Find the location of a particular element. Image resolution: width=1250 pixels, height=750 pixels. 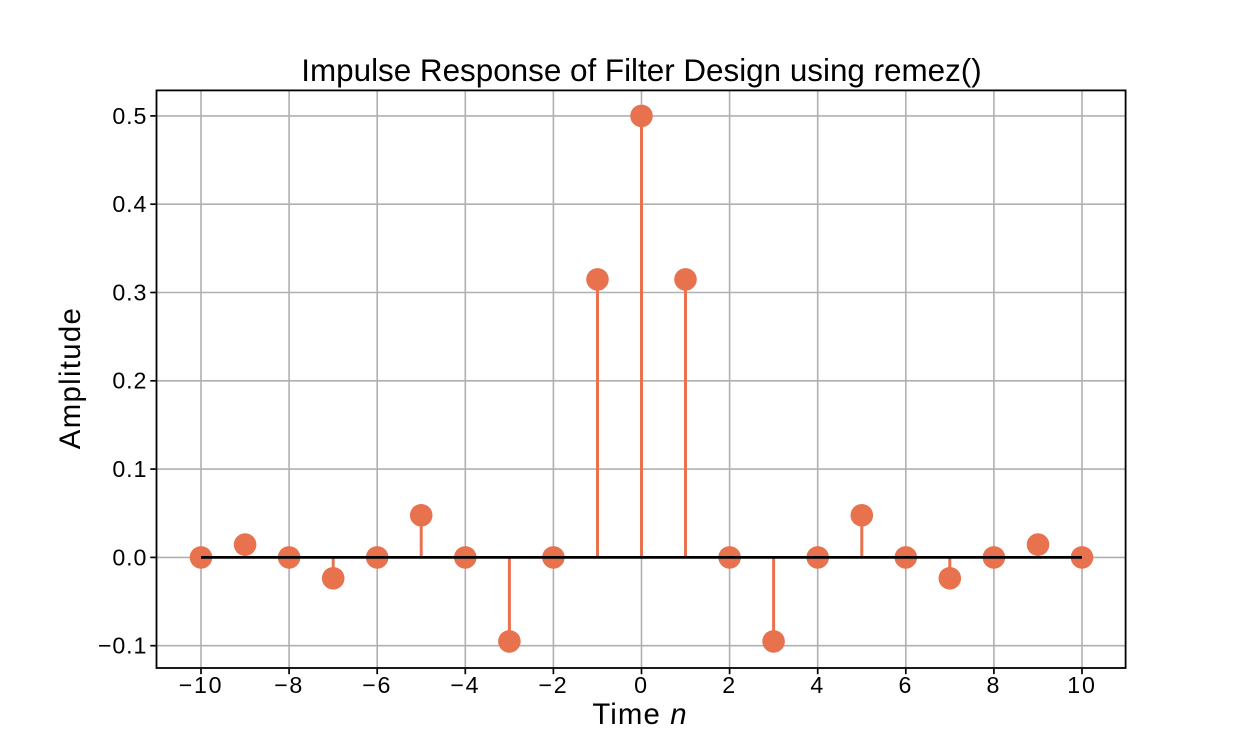

svg-text: 0 is located at coordinates (641, 685).